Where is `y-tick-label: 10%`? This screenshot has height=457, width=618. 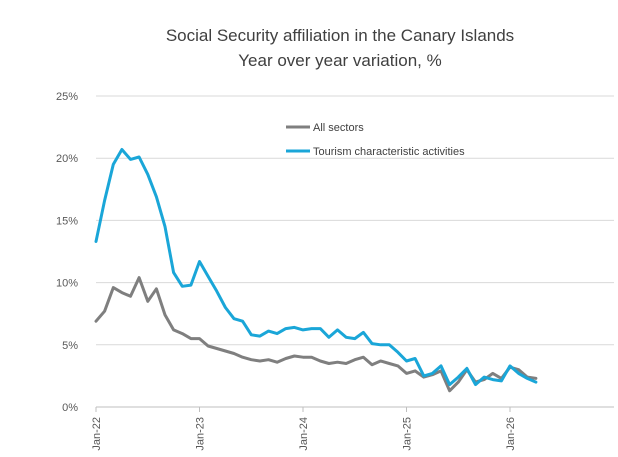 y-tick-label: 10% is located at coordinates (67, 284).